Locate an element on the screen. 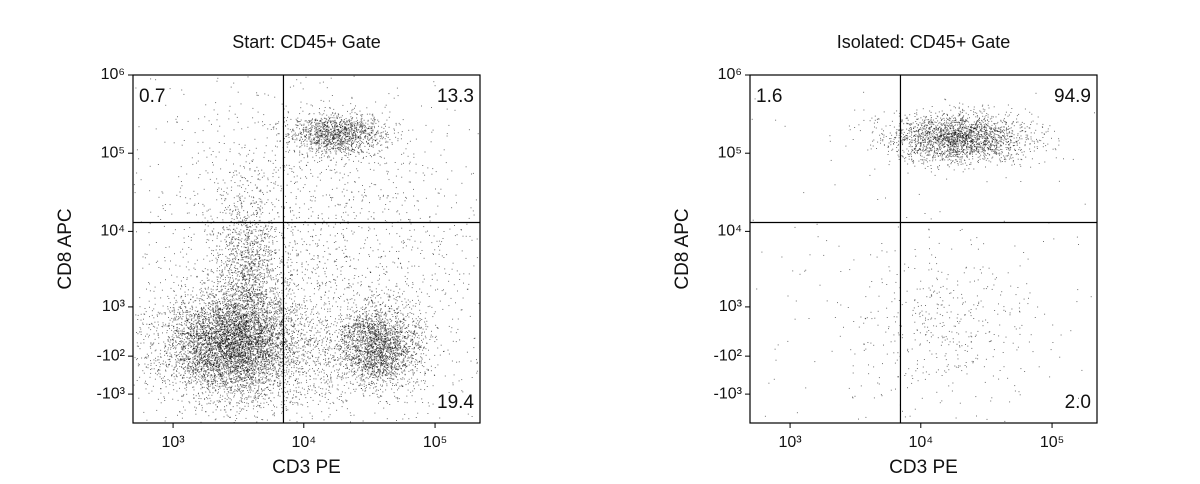 This screenshot has width=1200, height=484. quadrant-value: 94.9 is located at coordinates (1072, 96).